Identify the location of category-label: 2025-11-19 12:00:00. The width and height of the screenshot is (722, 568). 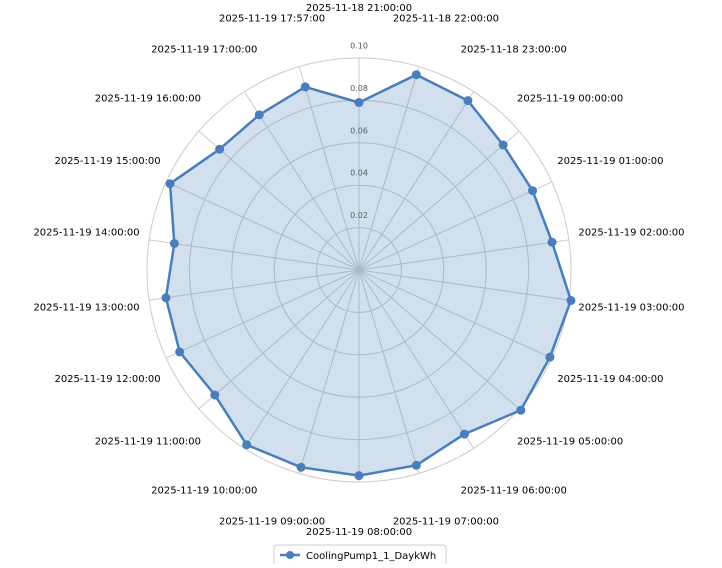
(107, 379).